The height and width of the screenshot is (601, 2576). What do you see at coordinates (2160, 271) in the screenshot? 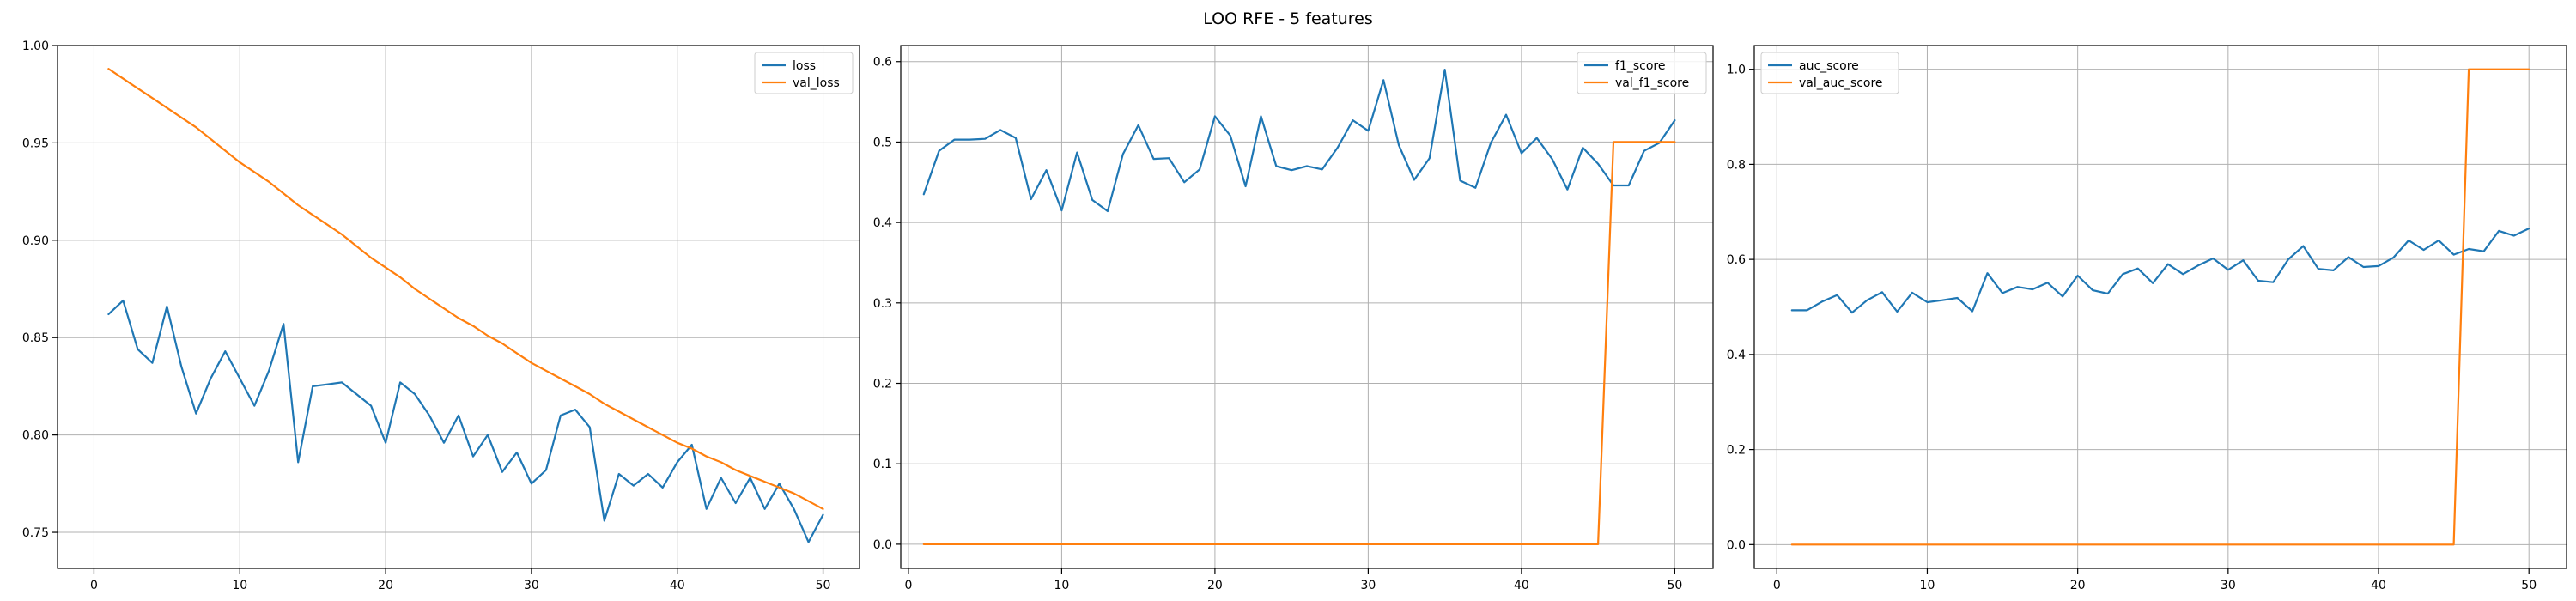
I see `series-line-auc-score` at bounding box center [2160, 271].